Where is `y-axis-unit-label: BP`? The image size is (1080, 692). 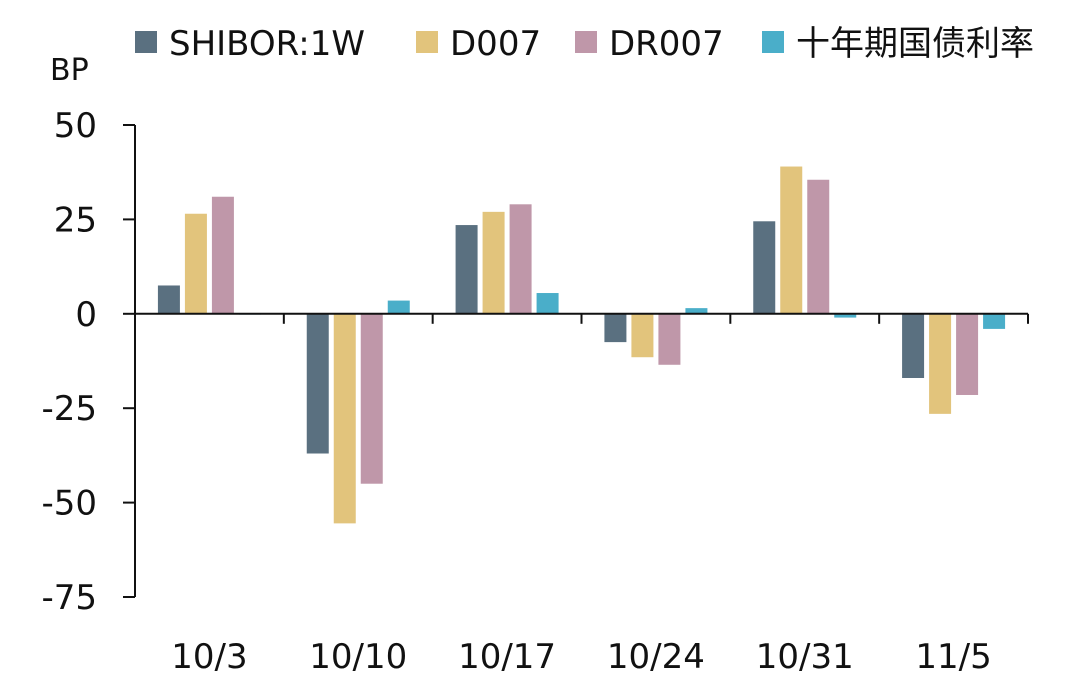 y-axis-unit-label: BP is located at coordinates (69, 70).